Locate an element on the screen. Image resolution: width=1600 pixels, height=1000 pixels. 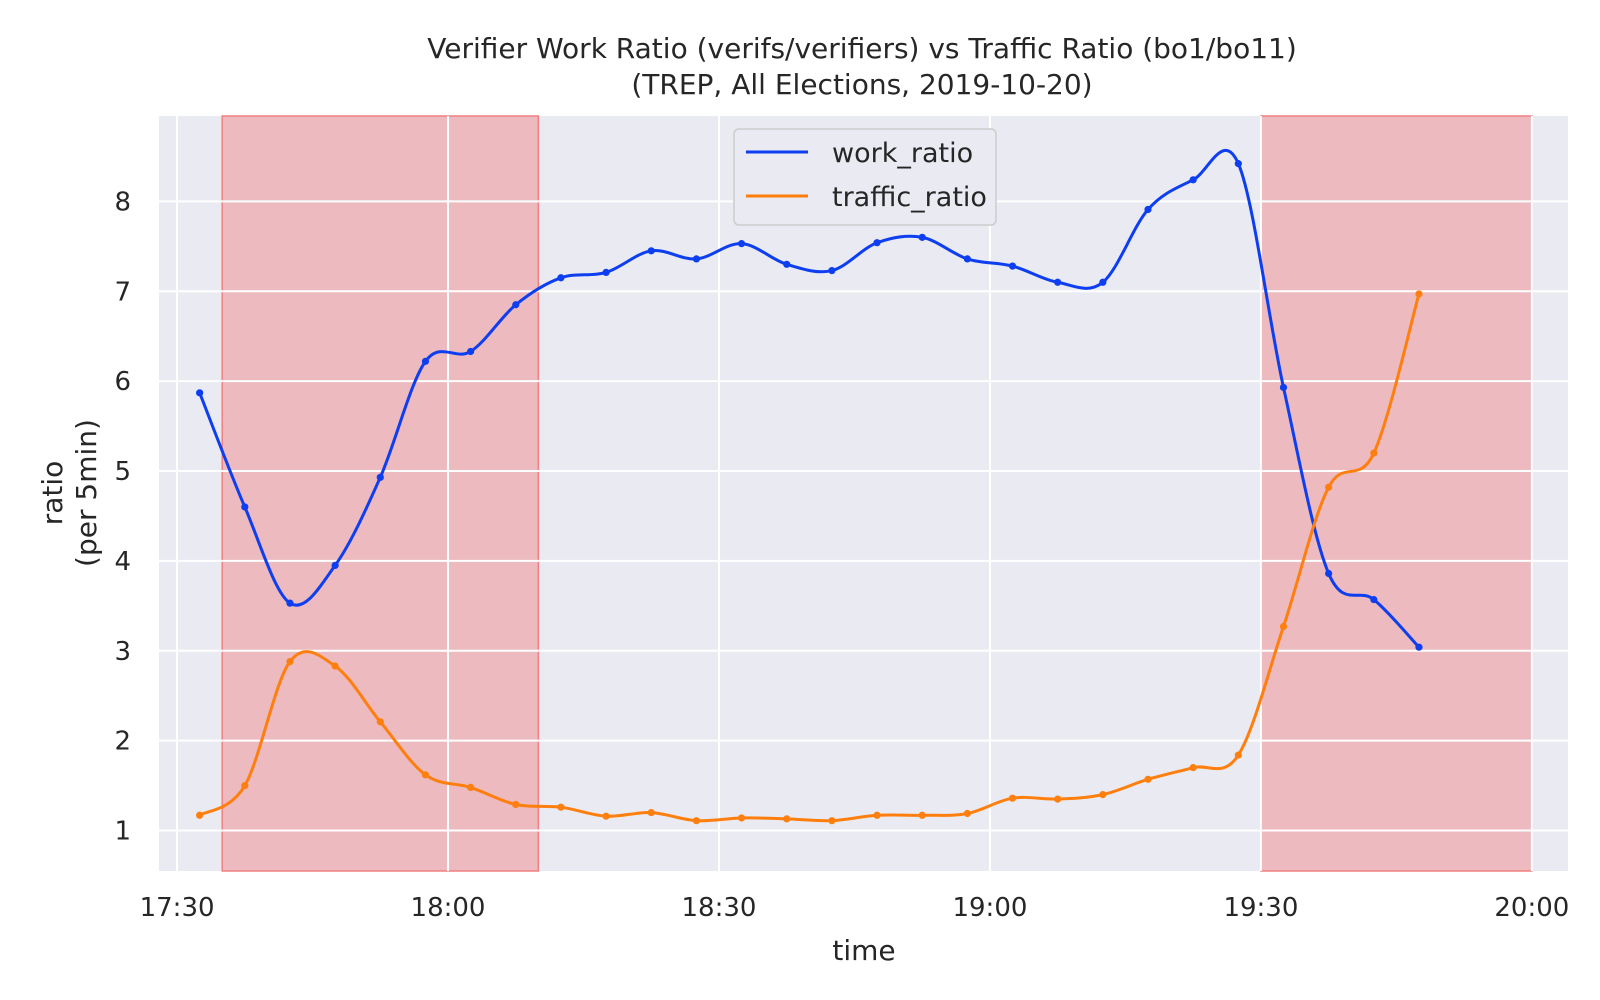
x-tick-label: 17:30 is located at coordinates (177, 908).